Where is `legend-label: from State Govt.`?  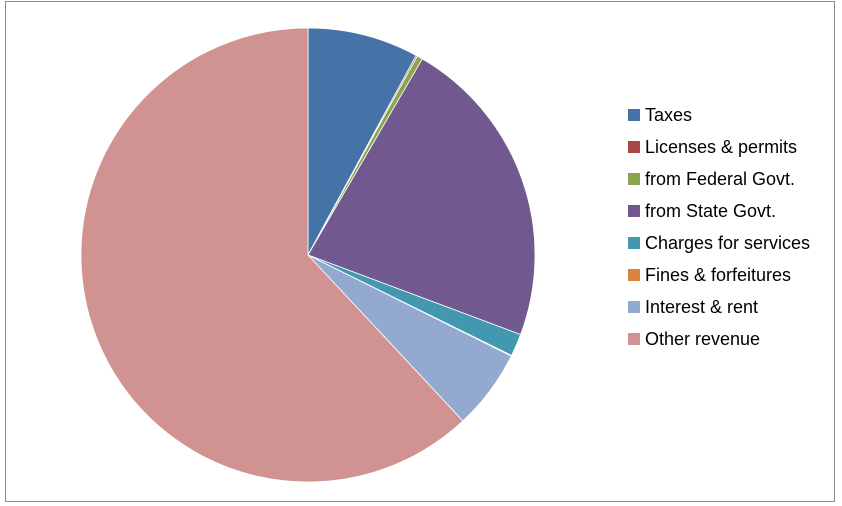
legend-label: from State Govt. is located at coordinates (711, 211).